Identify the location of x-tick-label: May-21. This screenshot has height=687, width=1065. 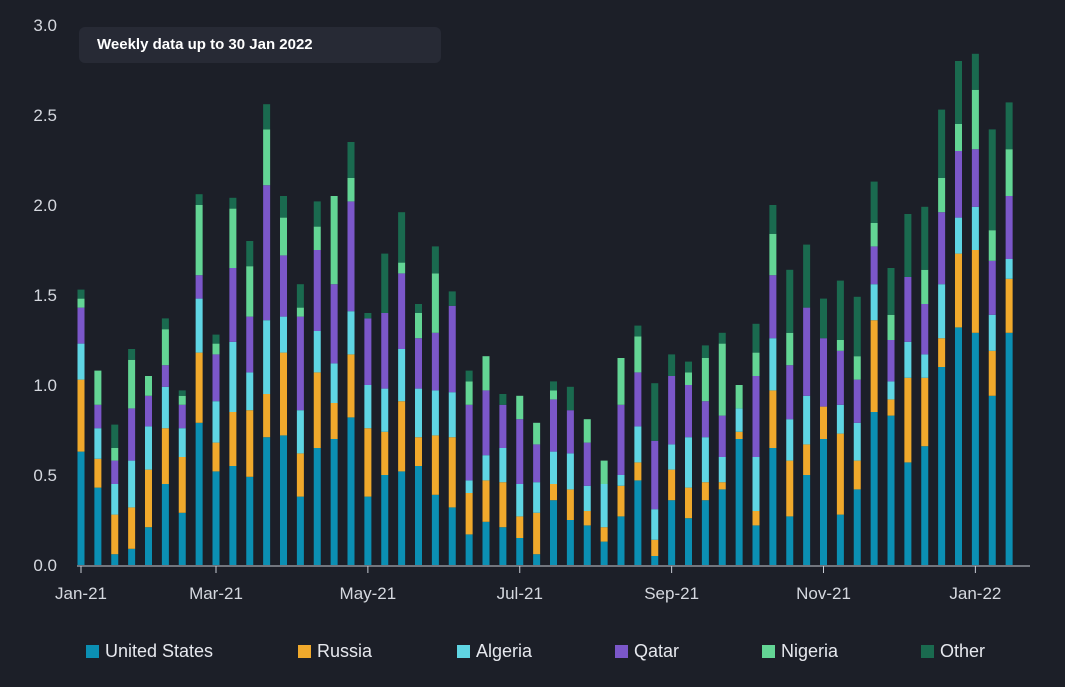
(368, 593).